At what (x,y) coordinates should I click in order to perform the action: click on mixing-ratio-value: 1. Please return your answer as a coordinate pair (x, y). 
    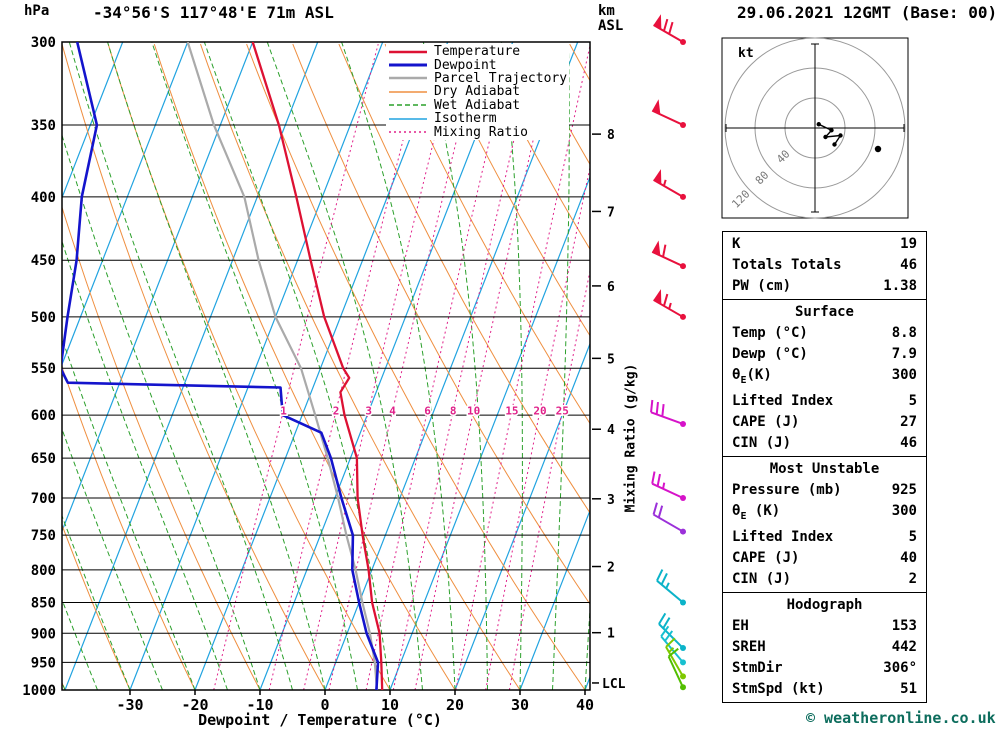
    Looking at the image, I should click on (283, 411).